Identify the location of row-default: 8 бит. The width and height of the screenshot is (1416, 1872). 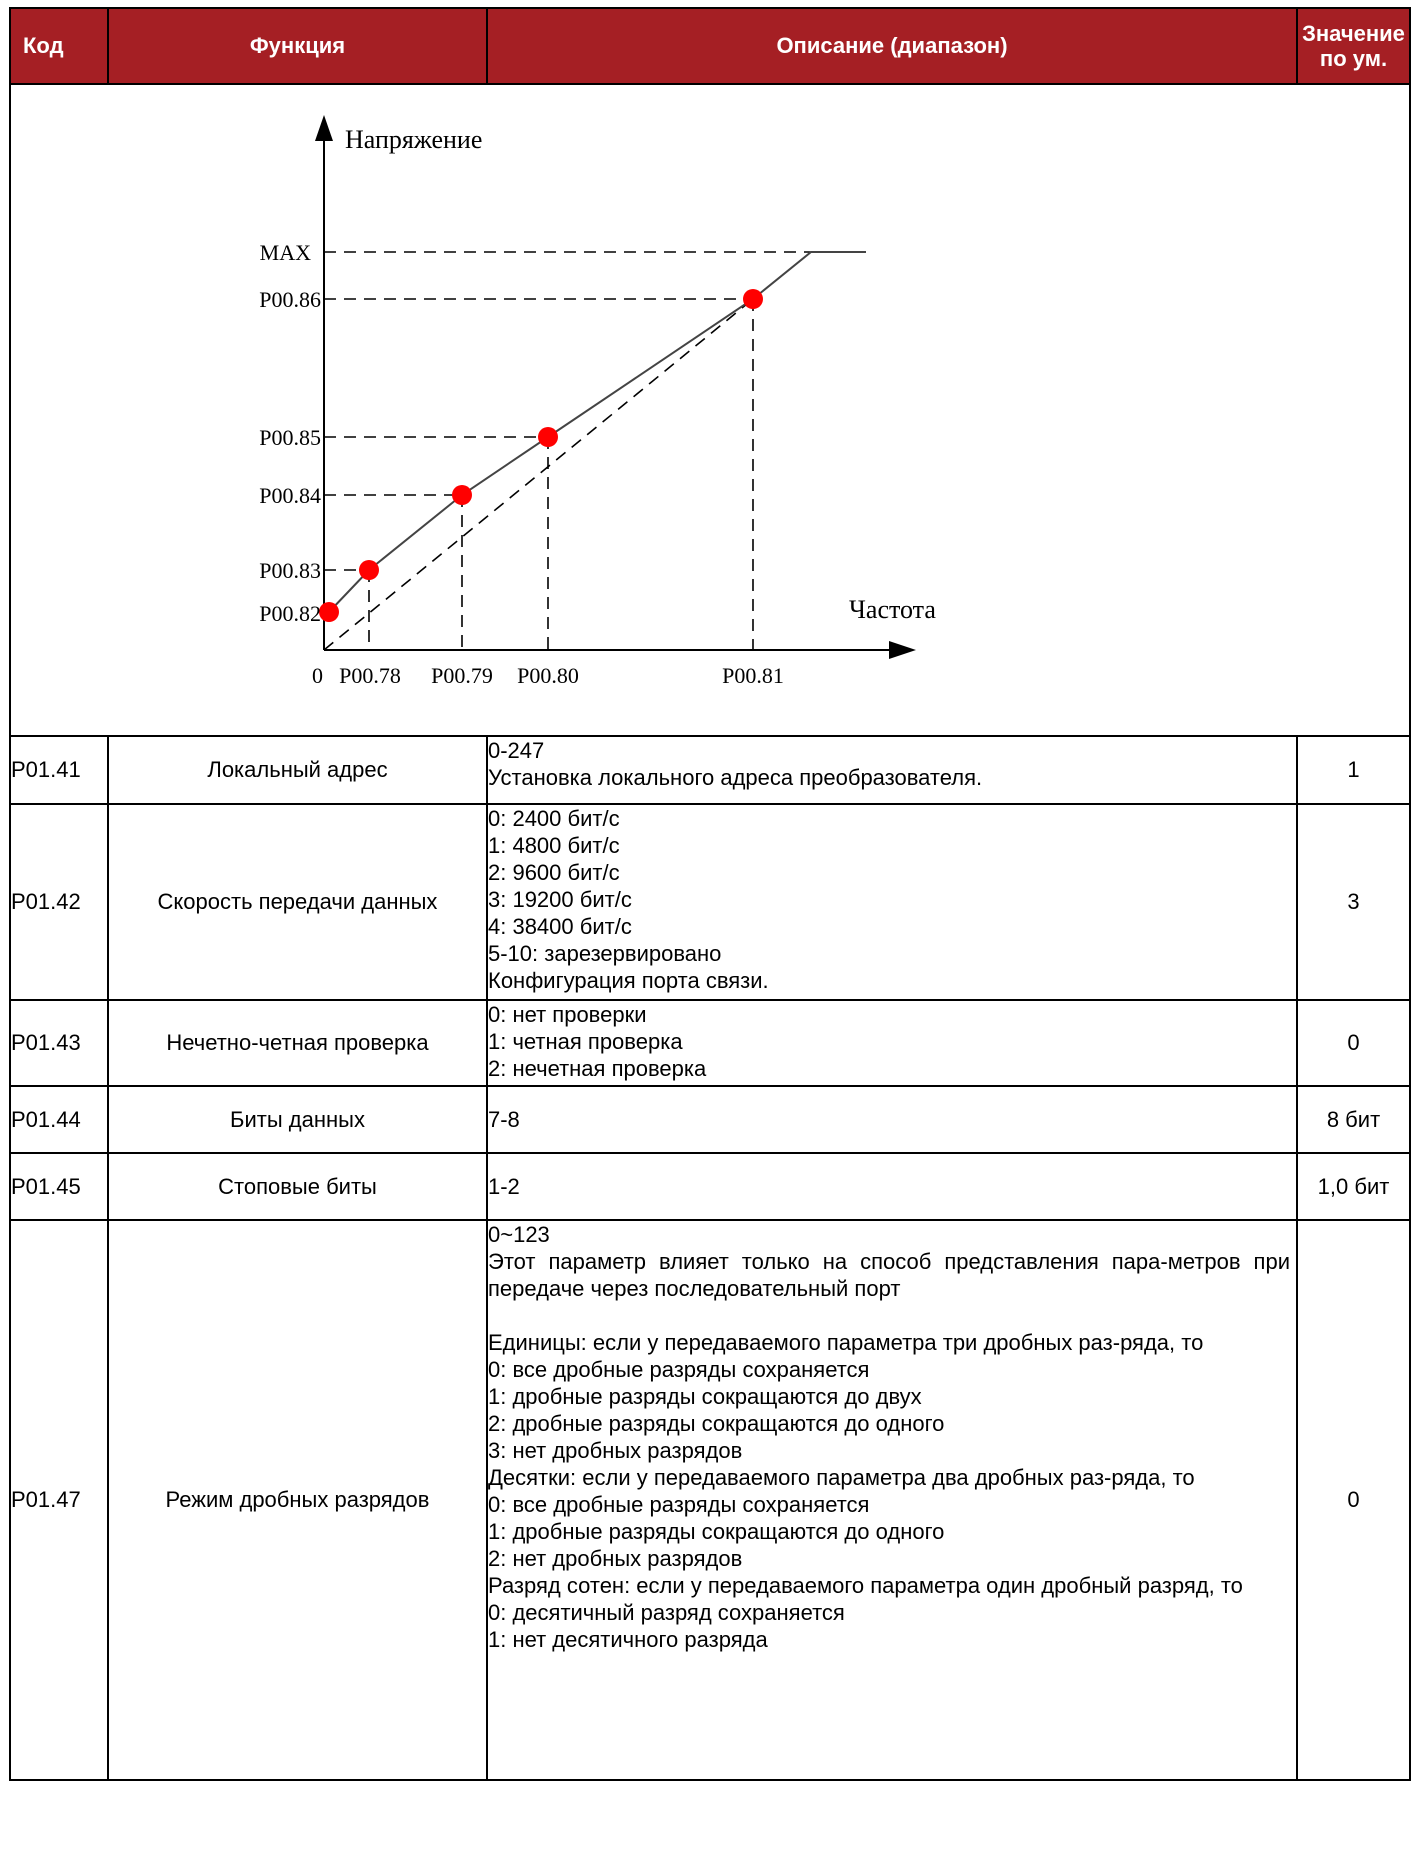
(1353, 1119).